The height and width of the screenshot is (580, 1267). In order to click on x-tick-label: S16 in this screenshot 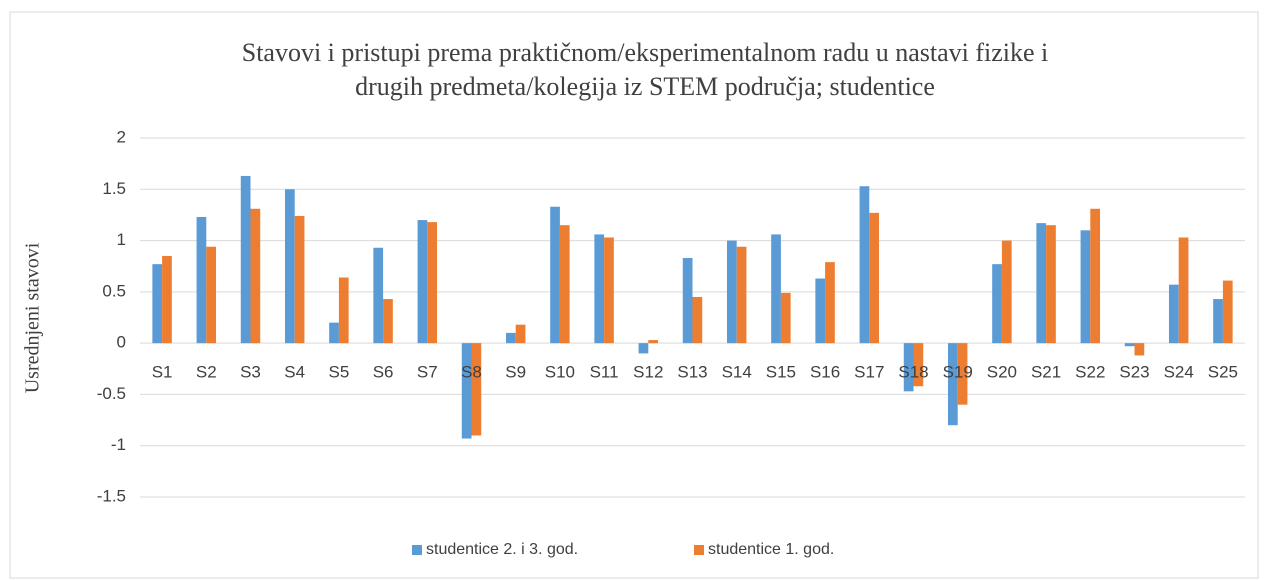, I will do `click(825, 372)`.